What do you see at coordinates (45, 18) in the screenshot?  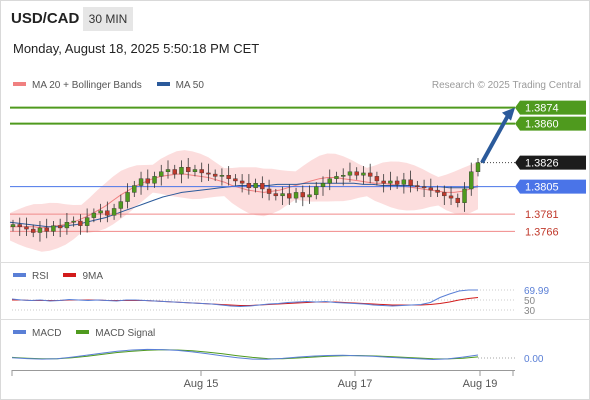 I see `symbol-title: USD/CAD` at bounding box center [45, 18].